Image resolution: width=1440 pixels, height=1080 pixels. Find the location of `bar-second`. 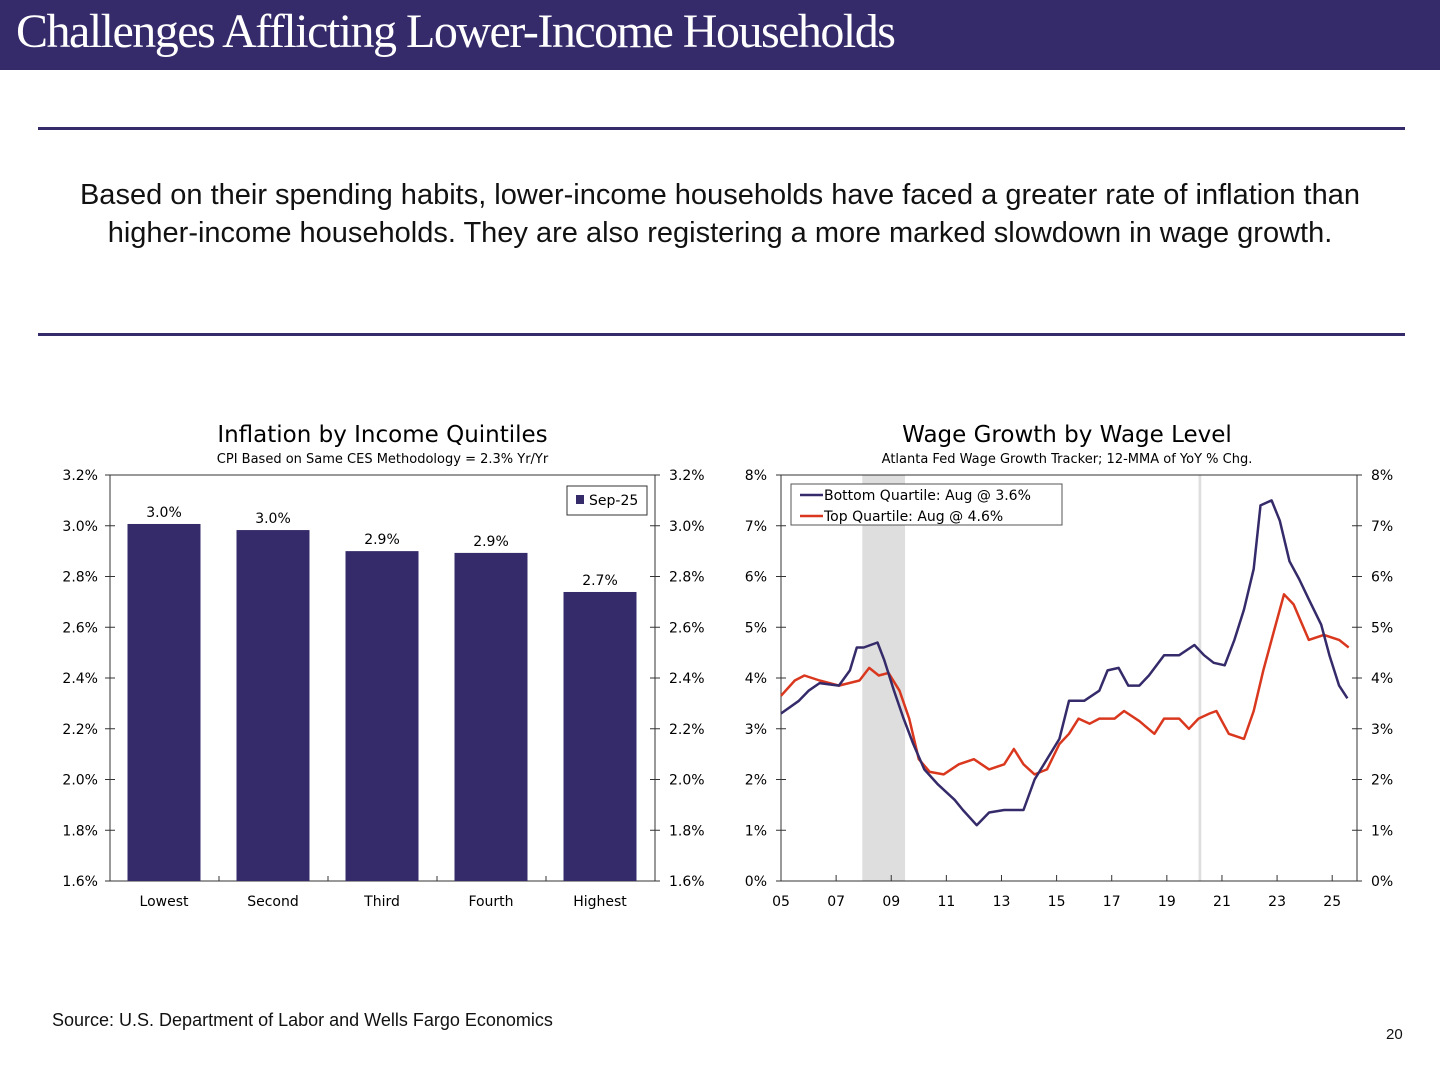

bar-second is located at coordinates (273, 705).